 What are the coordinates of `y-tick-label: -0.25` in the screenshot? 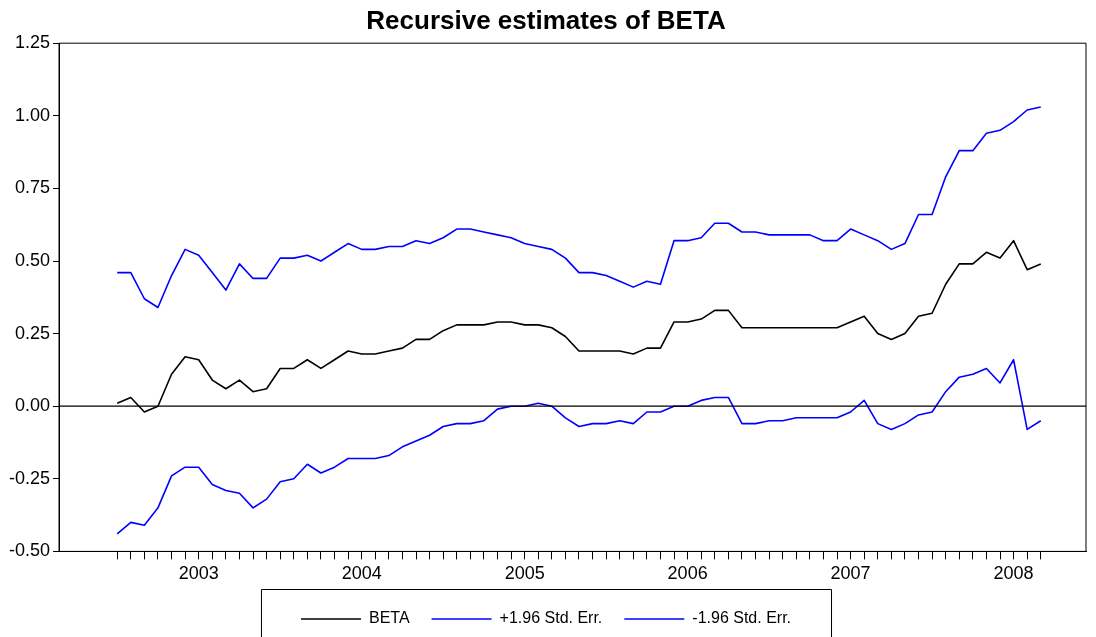 It's located at (30, 477).